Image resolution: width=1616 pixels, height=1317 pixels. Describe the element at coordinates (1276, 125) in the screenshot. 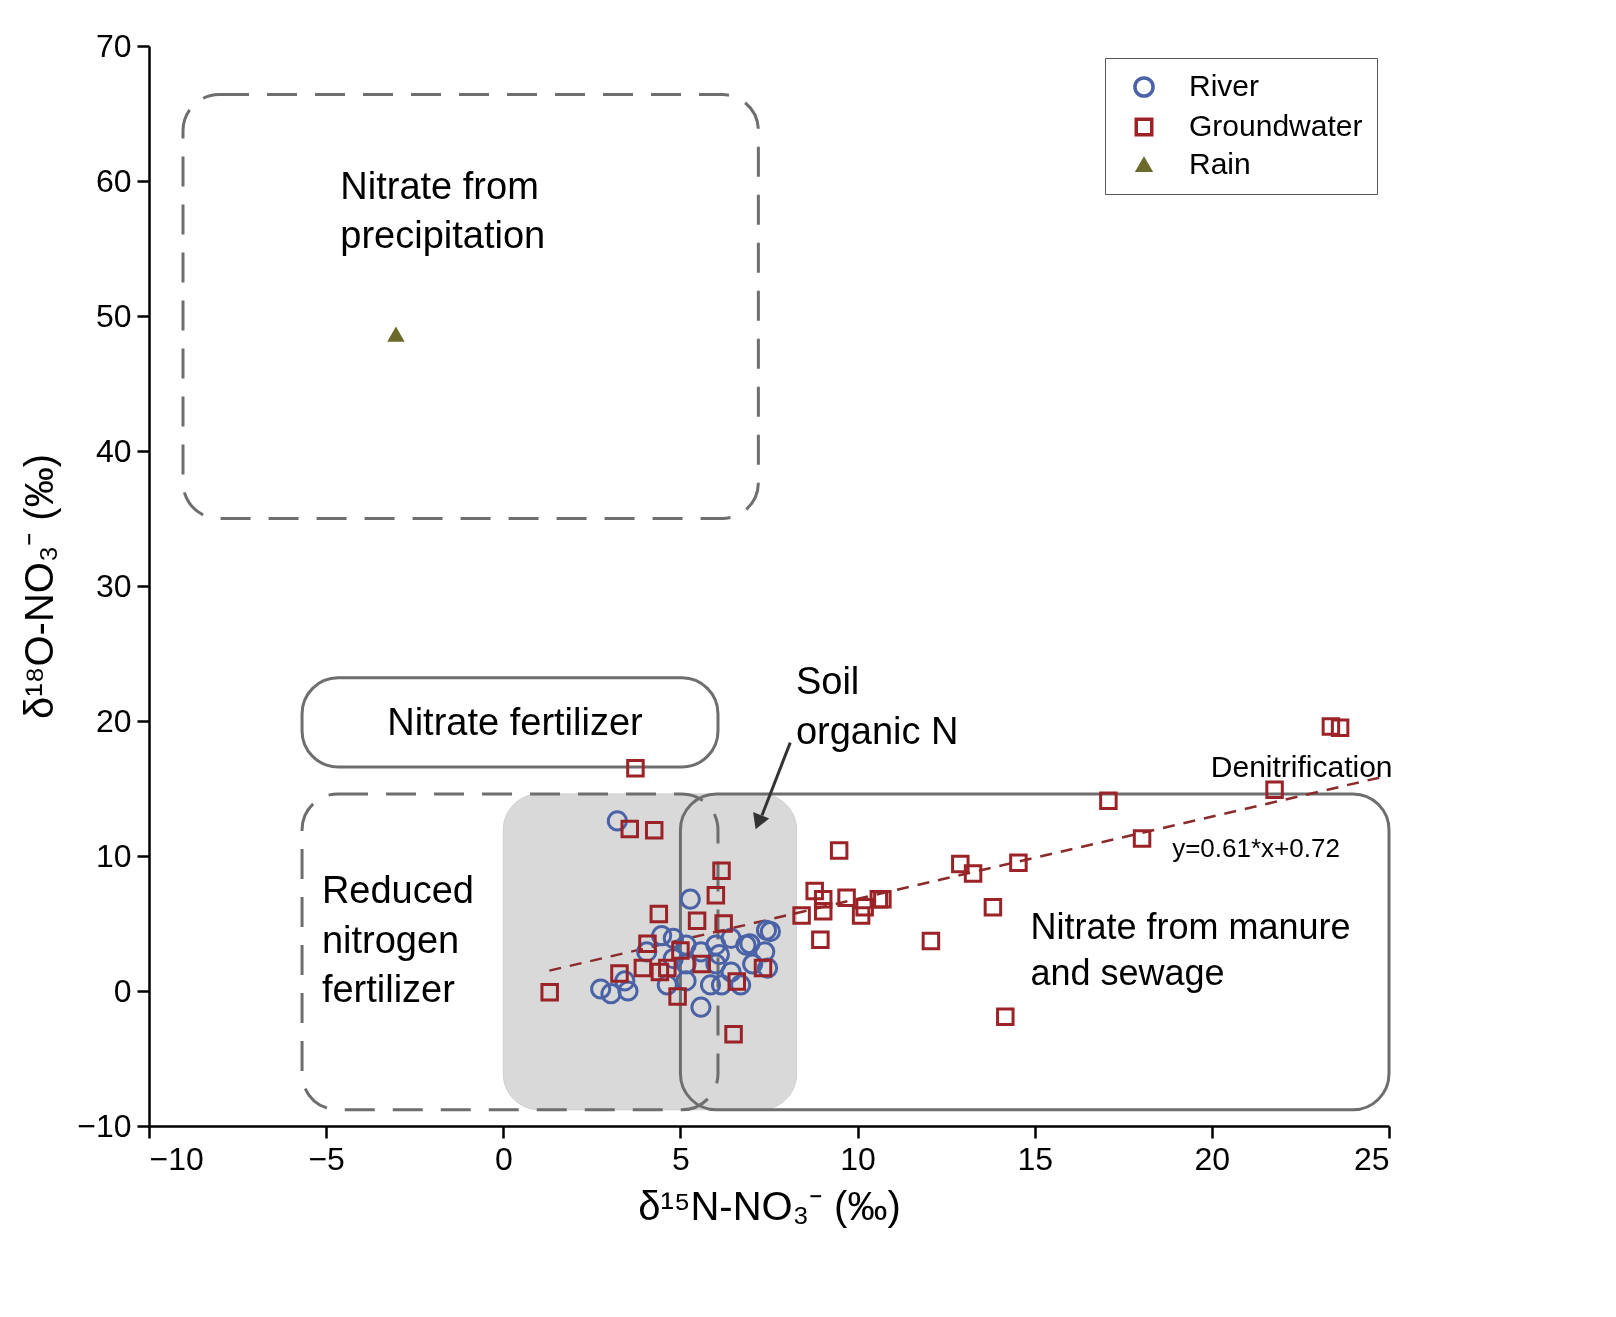

I see `legend-label: Groundwater` at that location.